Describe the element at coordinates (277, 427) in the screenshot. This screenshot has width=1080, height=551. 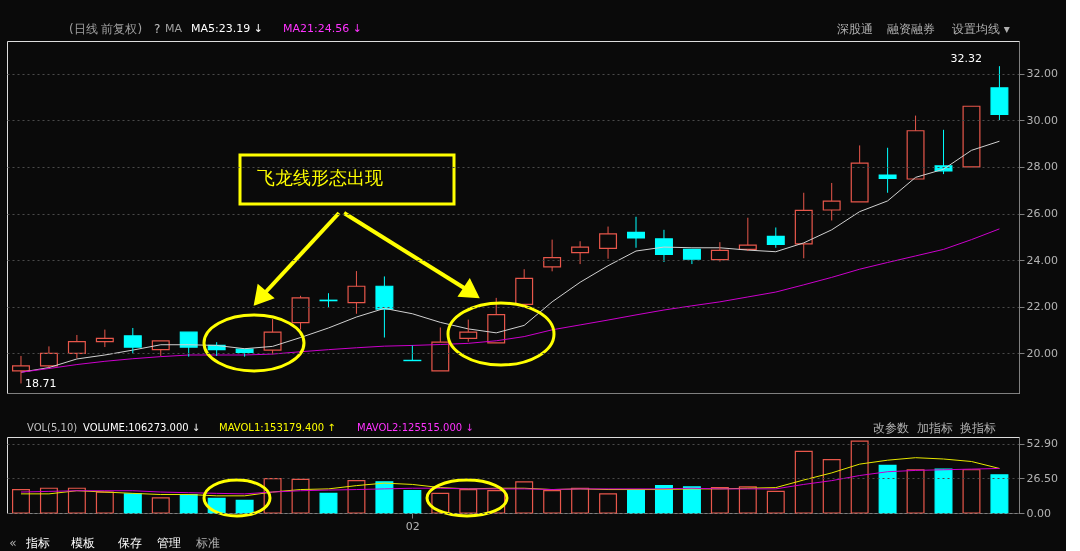
I see `text: MAVOL1:153179.400 ↑` at that location.